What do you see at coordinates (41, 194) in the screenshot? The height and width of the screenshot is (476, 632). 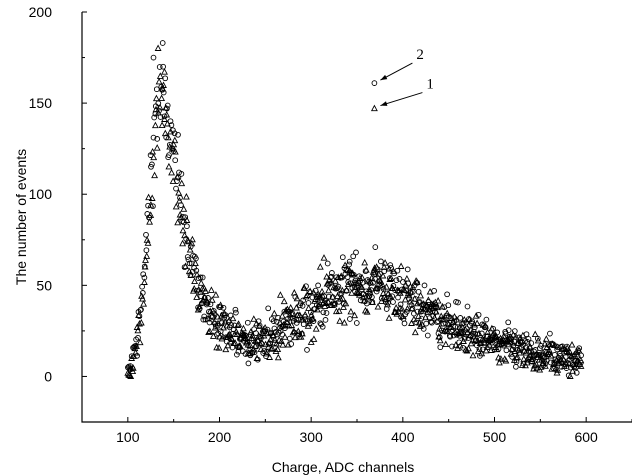 I see `y-tick-label: 100` at bounding box center [41, 194].